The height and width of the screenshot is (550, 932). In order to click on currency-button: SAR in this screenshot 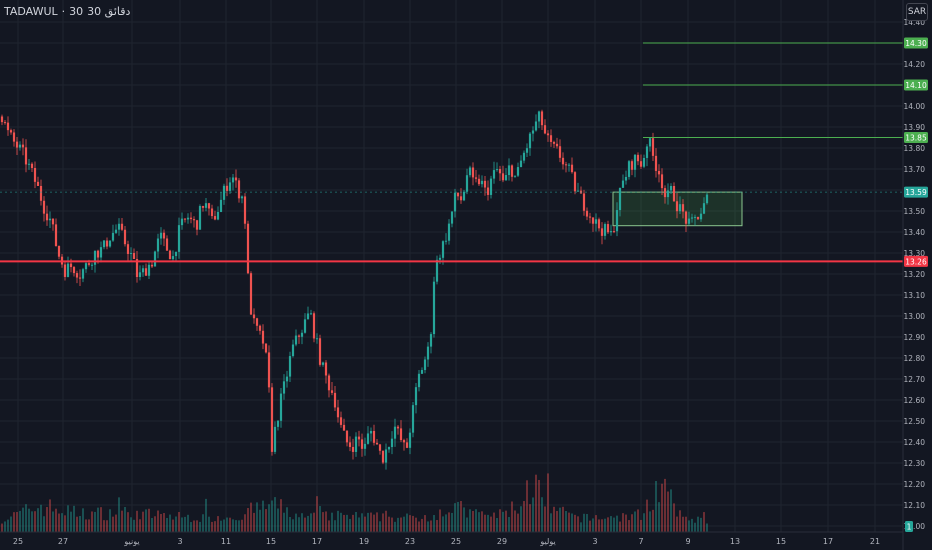, I will do `click(917, 12)`.